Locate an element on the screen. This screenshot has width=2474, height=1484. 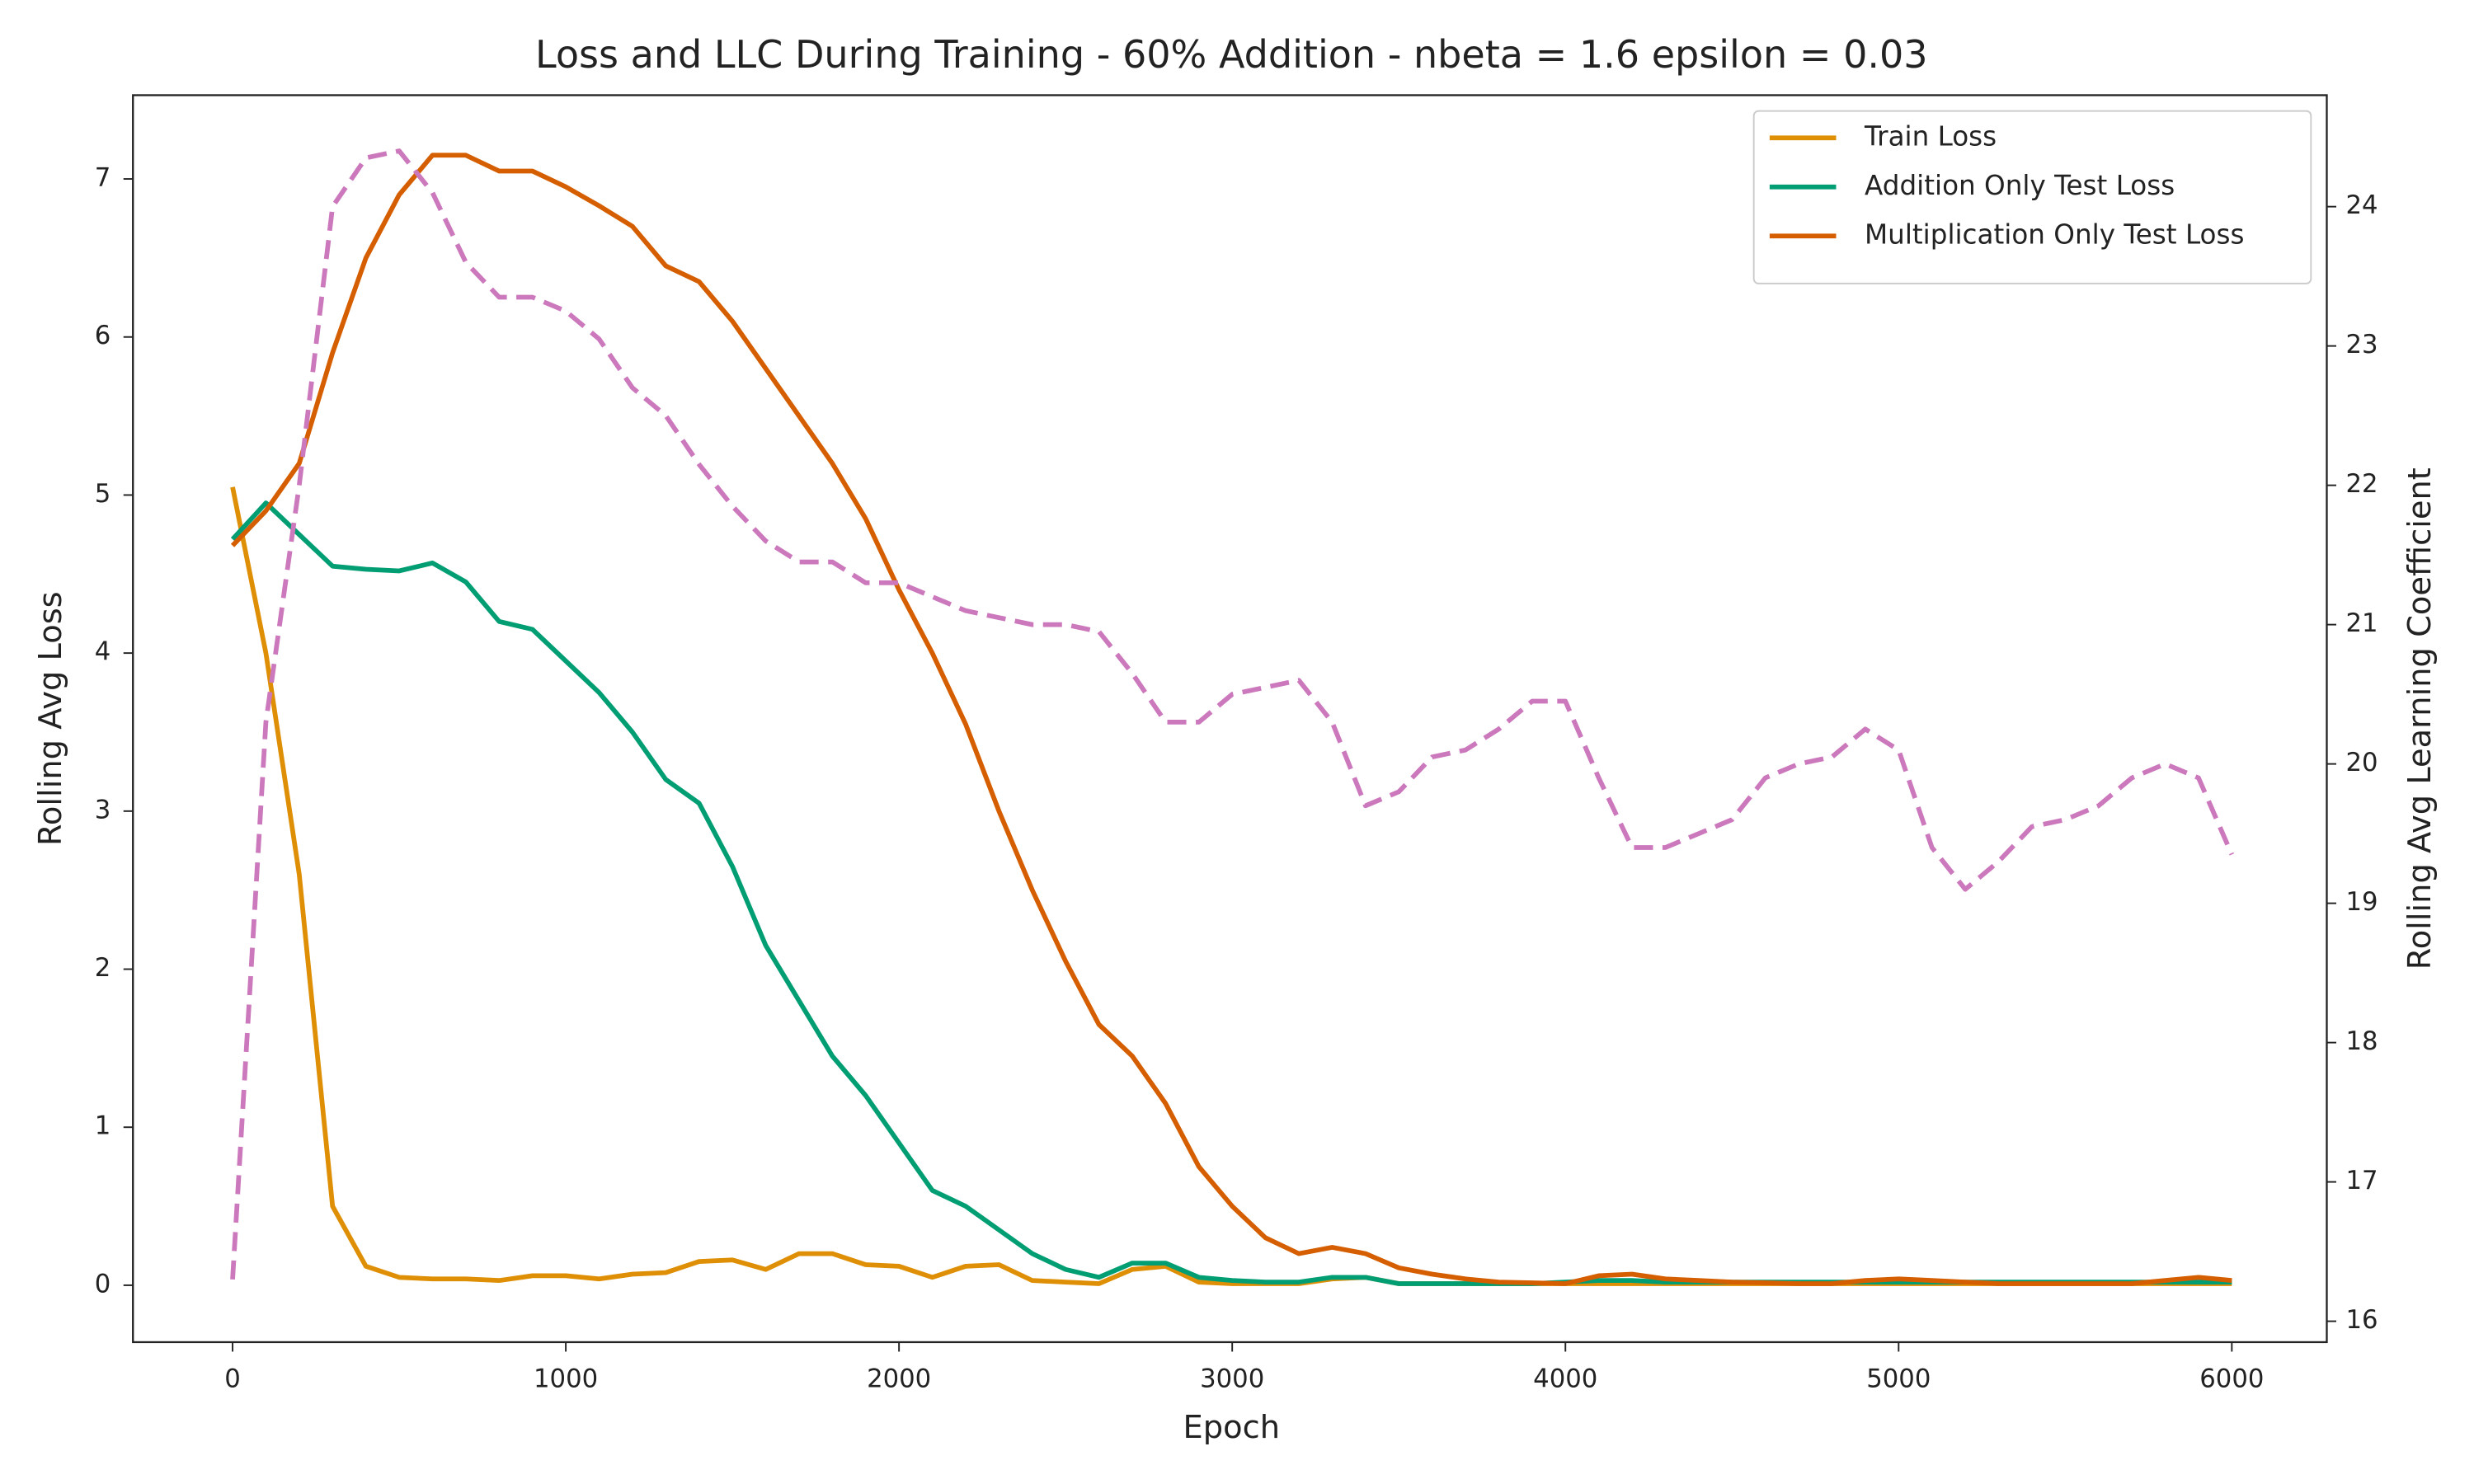
y2-tick-label: 20 is located at coordinates (2362, 762).